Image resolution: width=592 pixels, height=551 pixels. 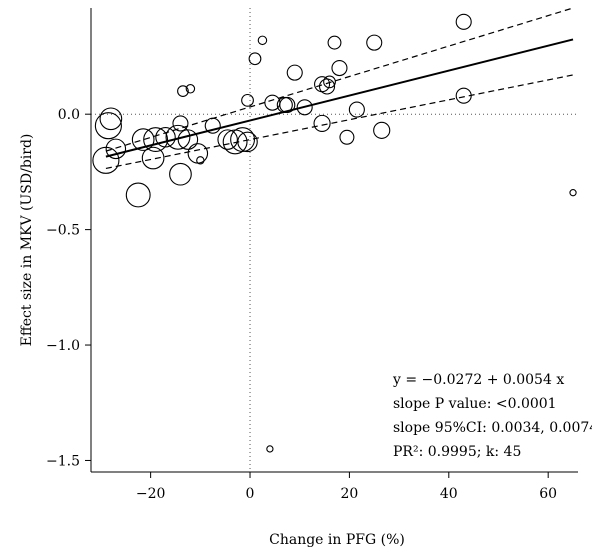 What do you see at coordinates (250, 494) in the screenshot?
I see `x-tick-label: 0` at bounding box center [250, 494].